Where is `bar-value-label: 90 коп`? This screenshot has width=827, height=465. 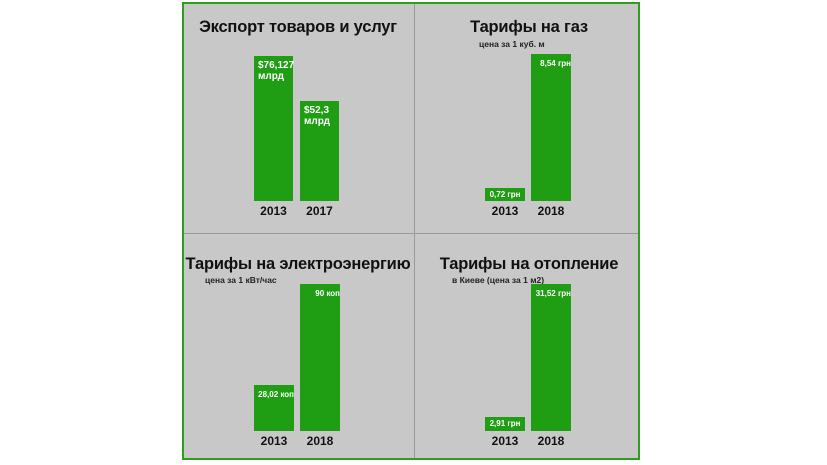 bar-value-label: 90 коп is located at coordinates (322, 293).